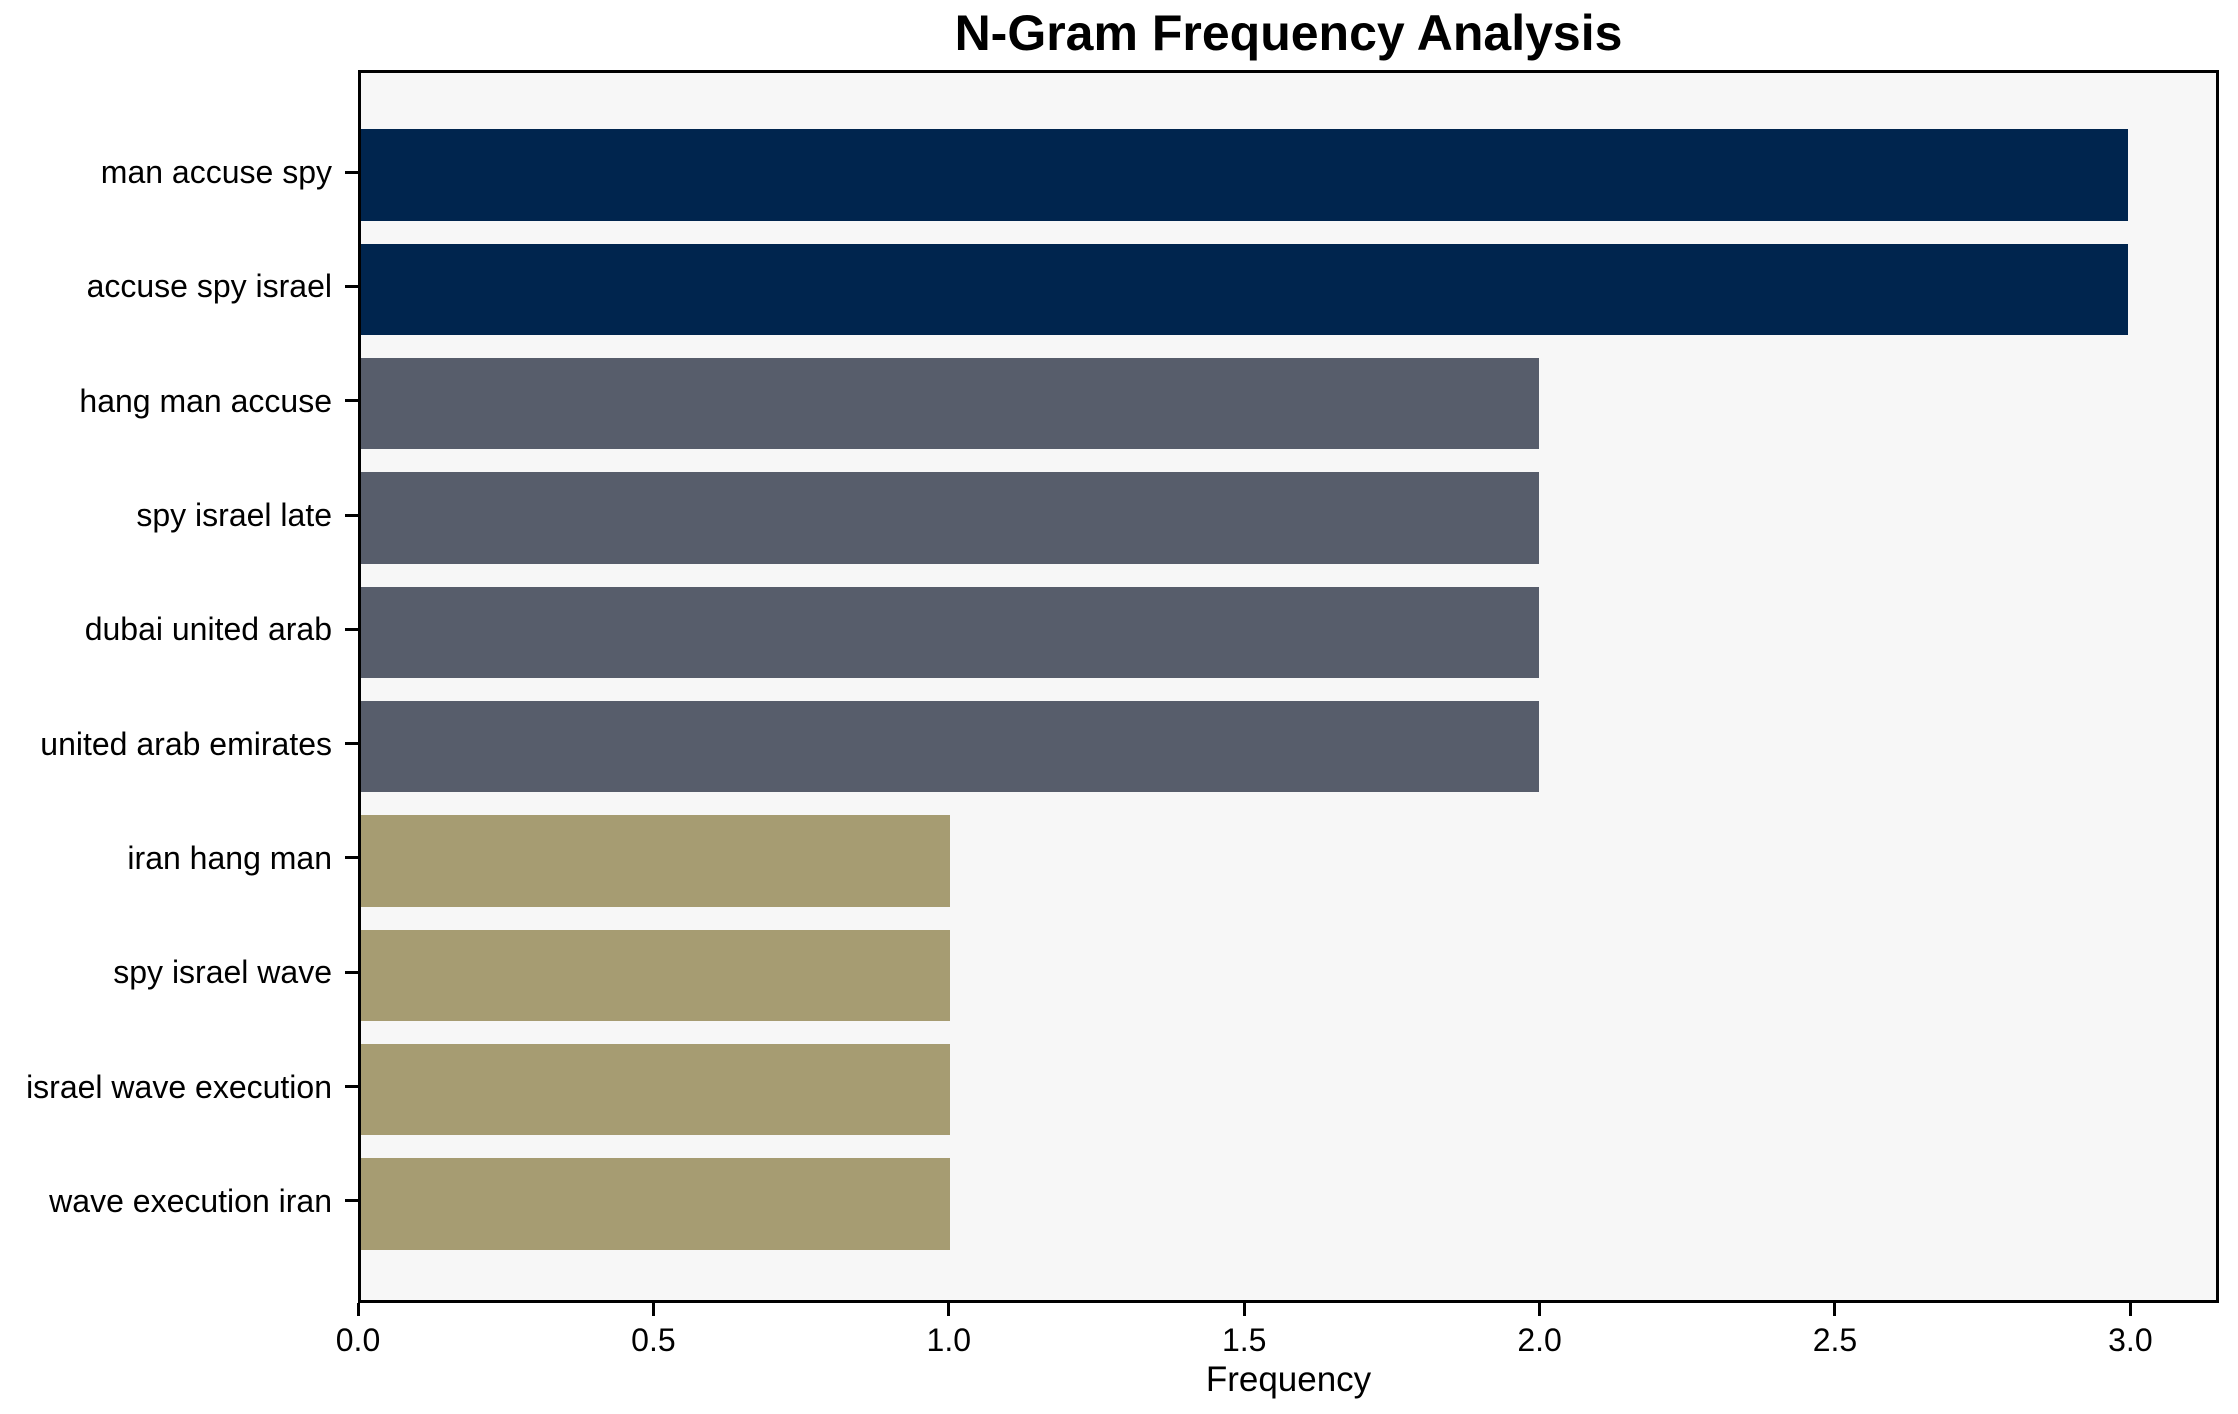 The image size is (2238, 1414). What do you see at coordinates (950, 632) in the screenshot?
I see `bar-dubai-united-arab` at bounding box center [950, 632].